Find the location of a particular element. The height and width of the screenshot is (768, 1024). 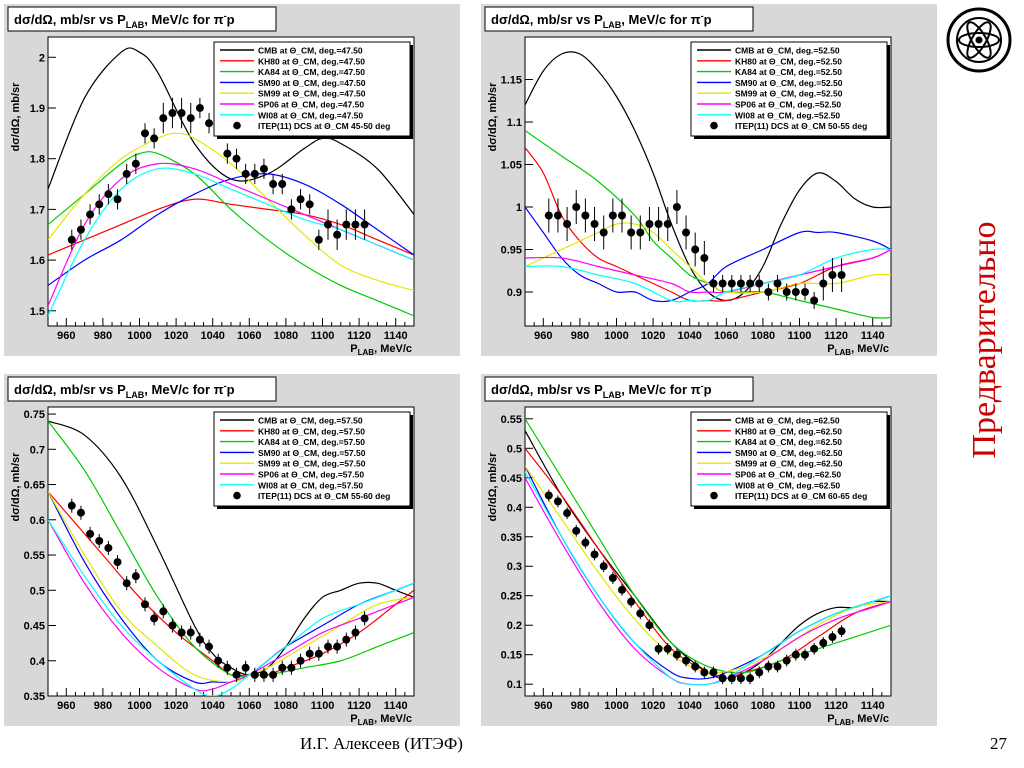

y-tick-label: 0.35 is located at coordinates (511, 538).